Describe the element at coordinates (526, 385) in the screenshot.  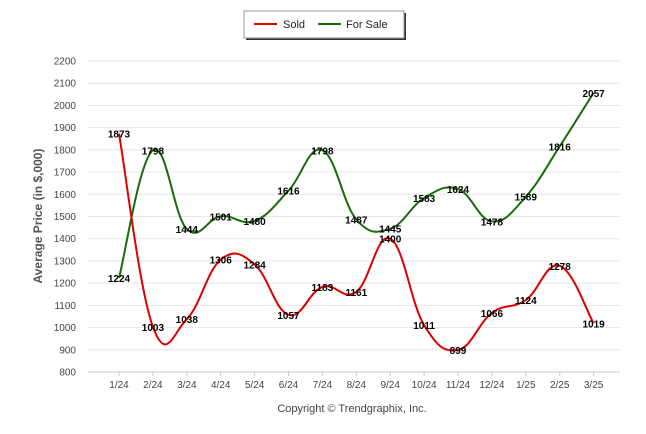
I see `x-tick-label: 1/25` at that location.